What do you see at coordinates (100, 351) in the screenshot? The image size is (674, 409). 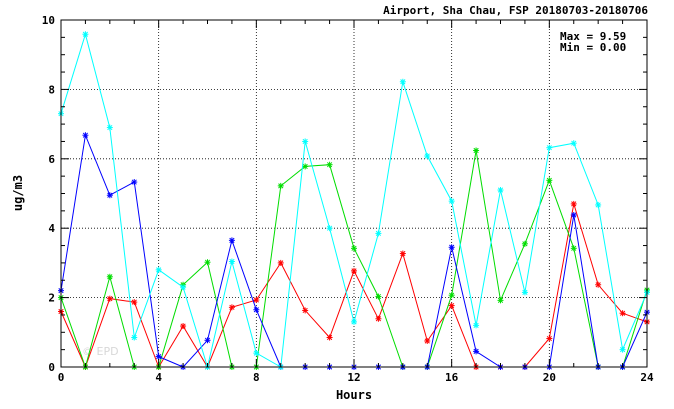 I see `watermark: © EPD` at bounding box center [100, 351].